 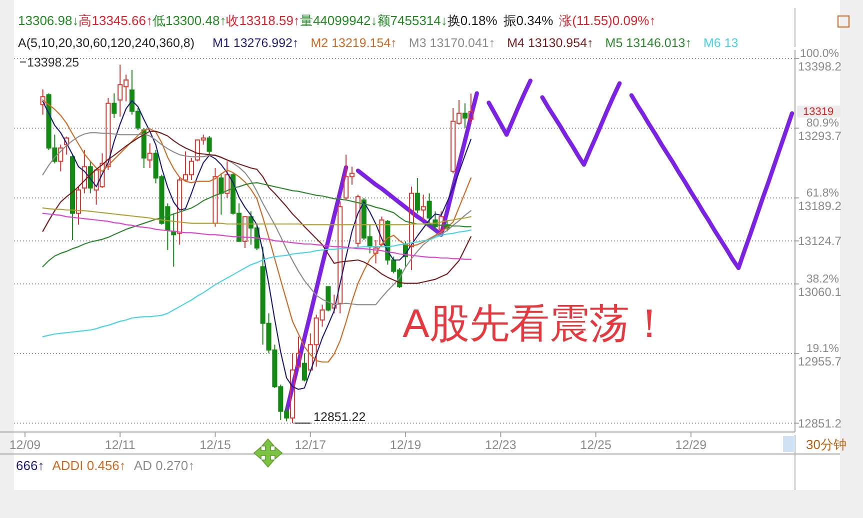 What do you see at coordinates (528, 20) in the screenshot?
I see `text: 振0.34%` at bounding box center [528, 20].